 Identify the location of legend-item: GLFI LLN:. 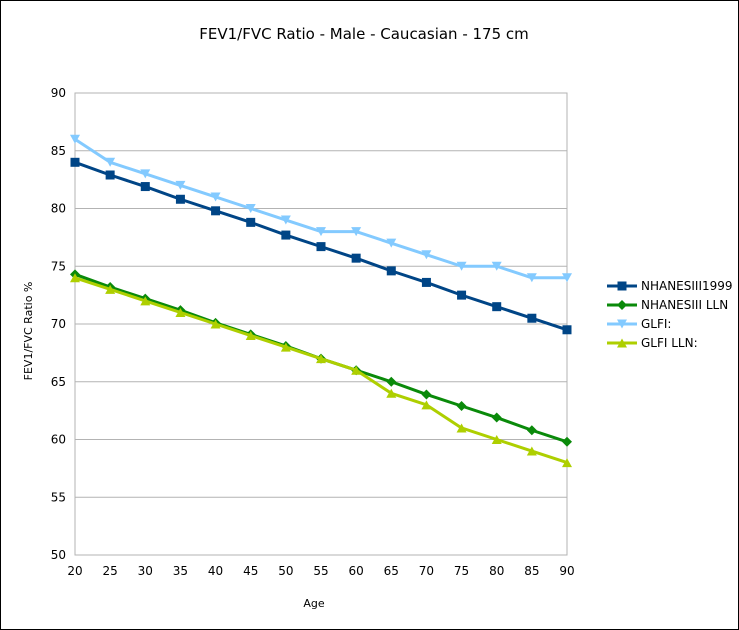
(652, 343).